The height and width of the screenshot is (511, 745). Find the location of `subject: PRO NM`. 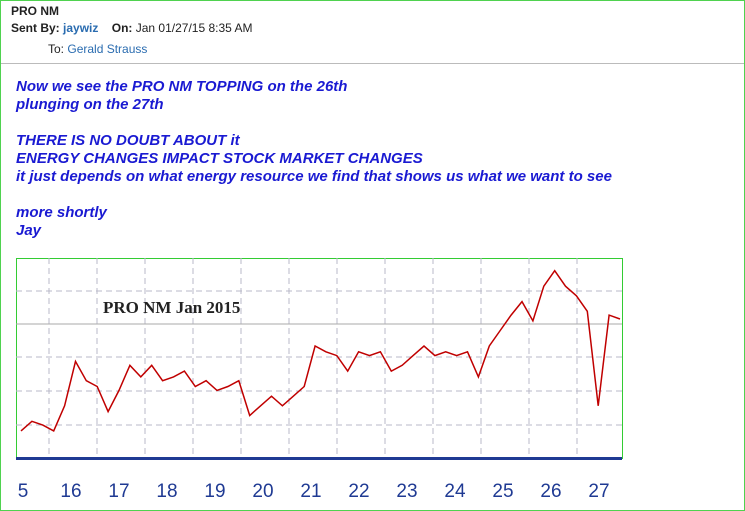

subject: PRO NM is located at coordinates (35, 11).